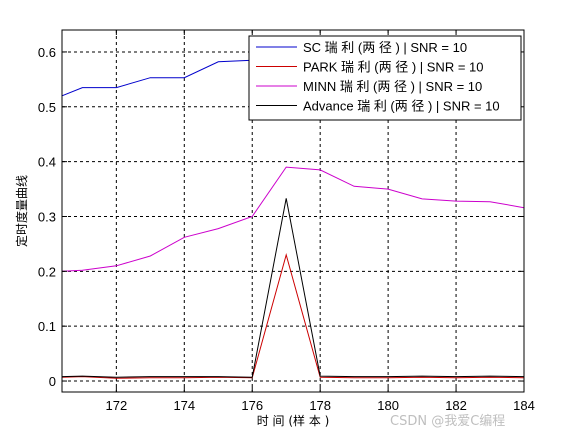 This screenshot has height=439, width=564. Describe the element at coordinates (52, 381) in the screenshot. I see `y-tick-label: 0` at that location.